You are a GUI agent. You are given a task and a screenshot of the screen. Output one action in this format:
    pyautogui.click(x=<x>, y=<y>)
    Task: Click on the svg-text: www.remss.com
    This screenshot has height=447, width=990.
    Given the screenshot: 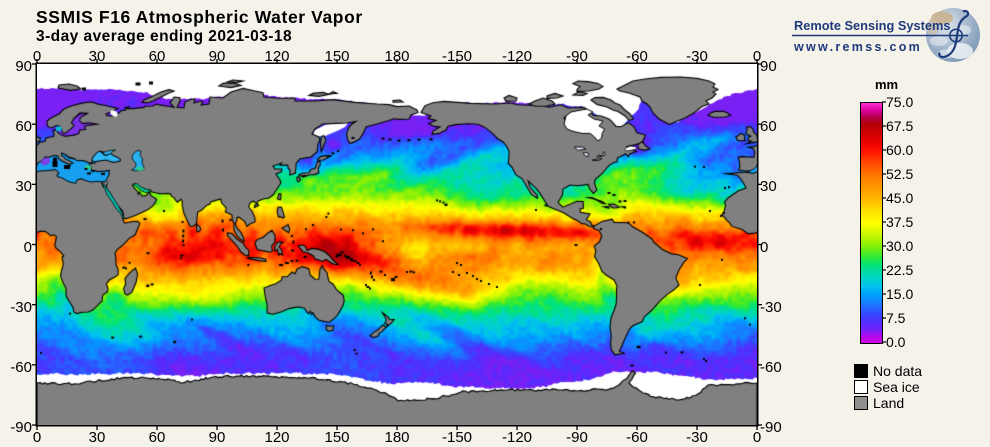 What is the action you would take?
    pyautogui.click(x=857, y=47)
    